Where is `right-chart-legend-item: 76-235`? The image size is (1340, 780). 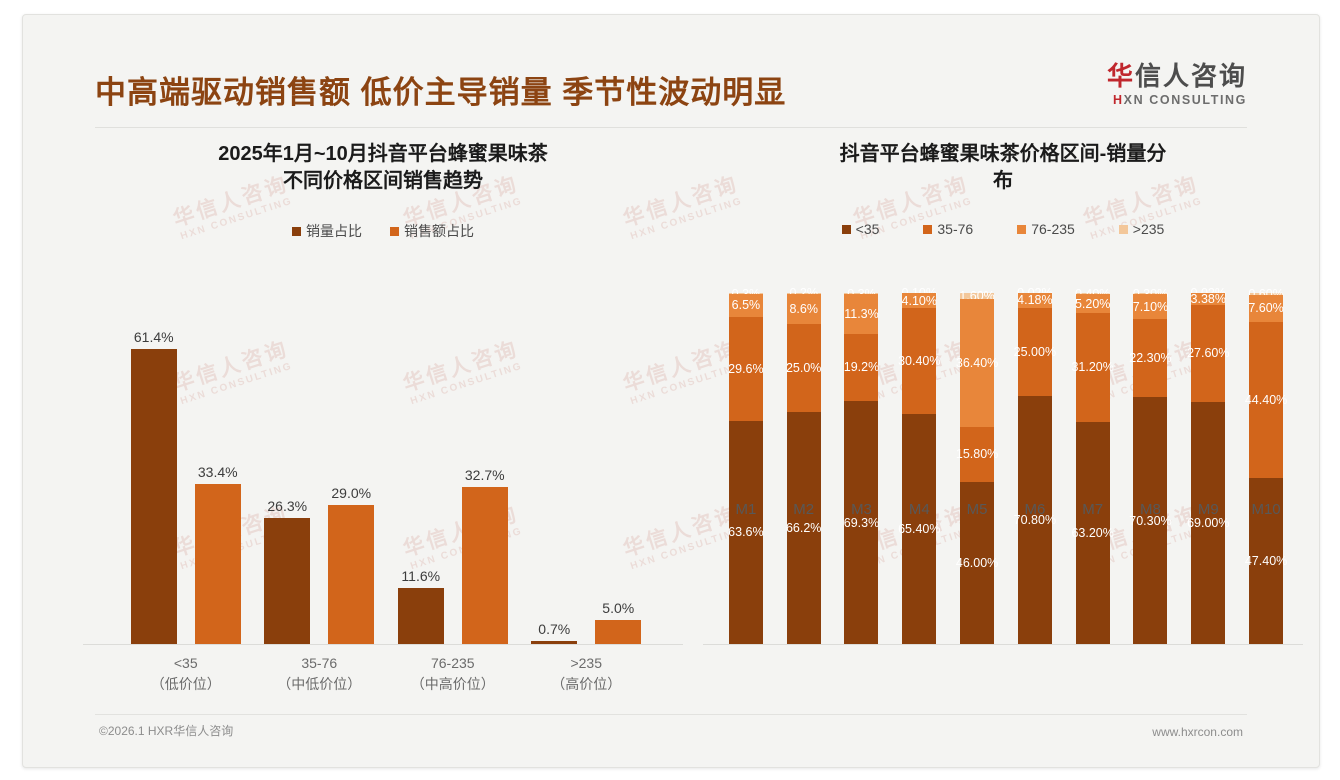 right-chart-legend-item: 76-235 is located at coordinates (1046, 229).